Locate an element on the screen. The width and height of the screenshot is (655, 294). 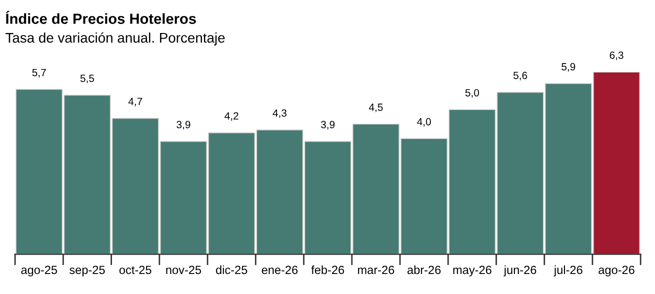
data-label: 5,9 is located at coordinates (569, 67).